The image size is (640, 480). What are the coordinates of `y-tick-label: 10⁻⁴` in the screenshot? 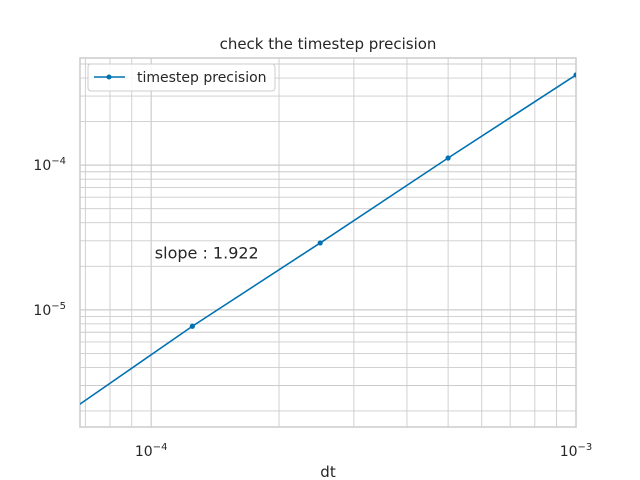 It's located at (49, 165).